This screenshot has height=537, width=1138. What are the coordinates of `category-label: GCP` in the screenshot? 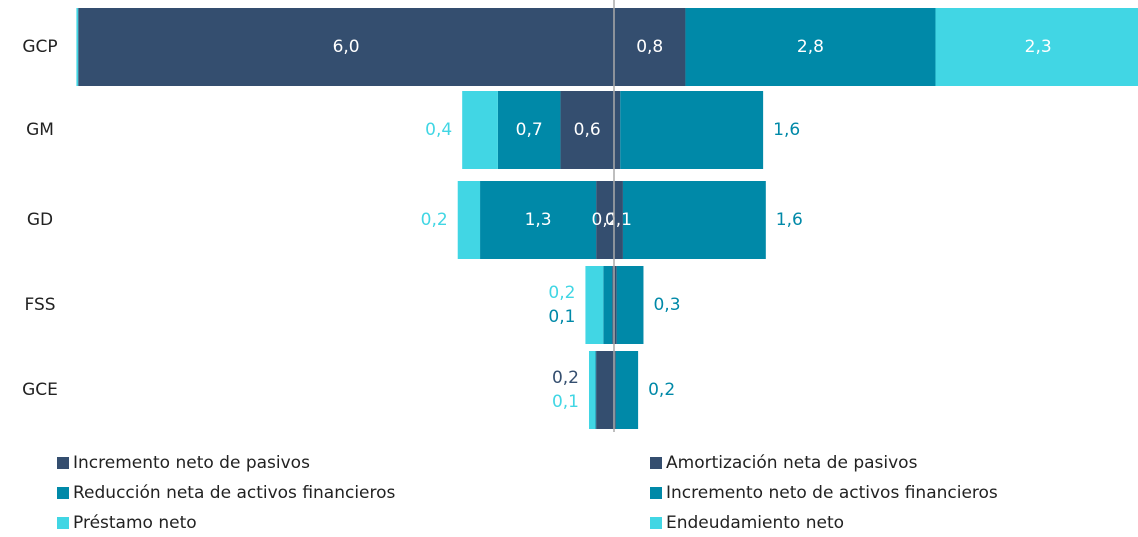 It's located at (39, 47).